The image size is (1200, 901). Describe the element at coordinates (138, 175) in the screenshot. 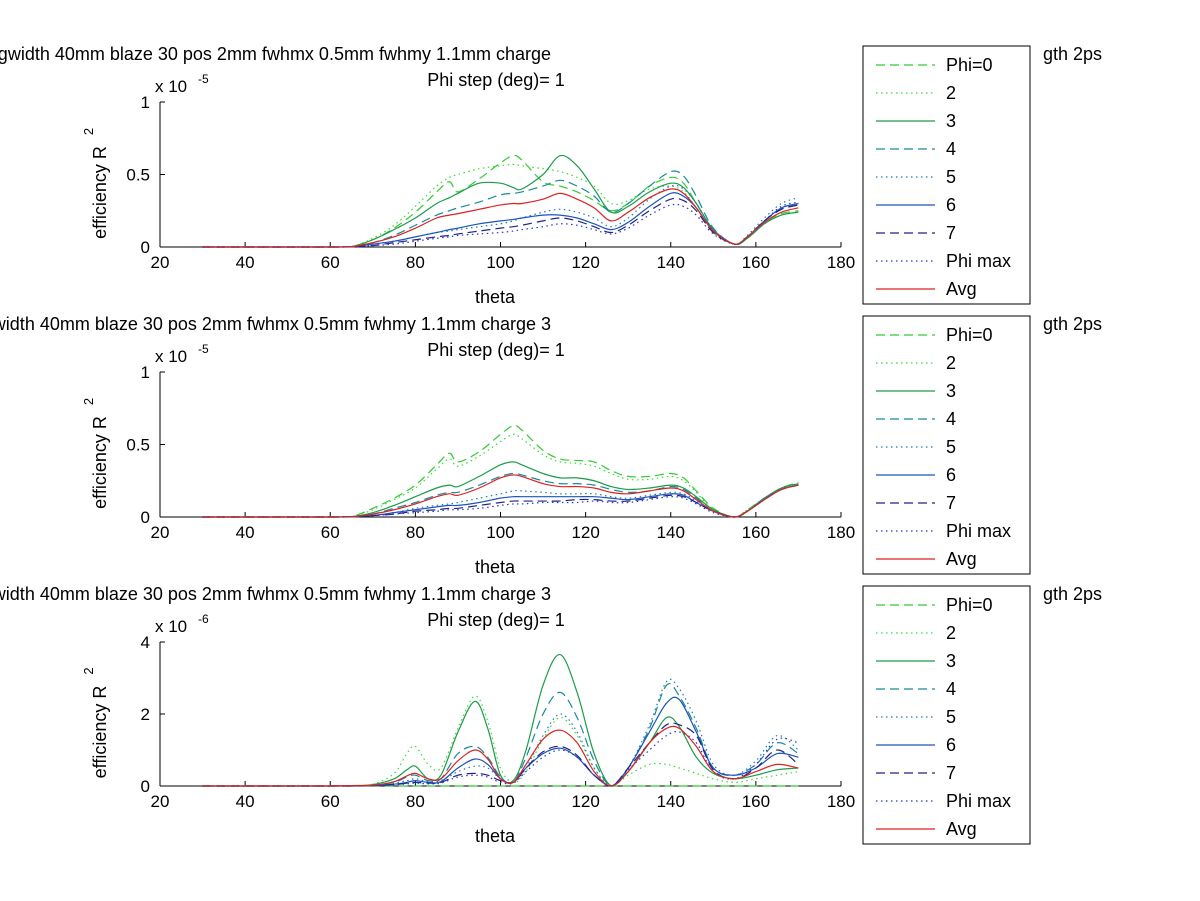

I see `y-tick-label: 0.5` at that location.